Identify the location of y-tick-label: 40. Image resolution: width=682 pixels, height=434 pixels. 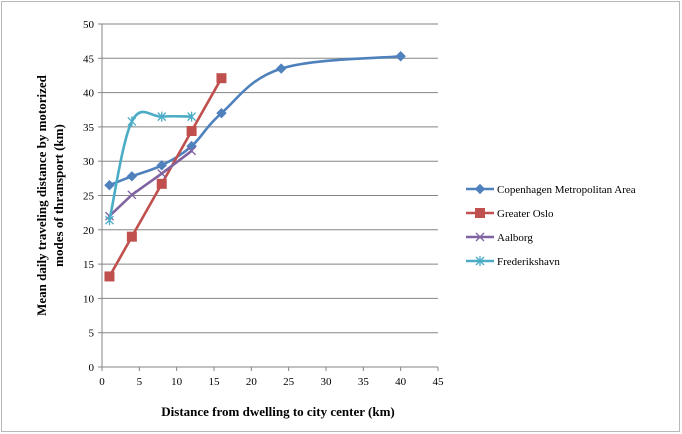
(89, 94).